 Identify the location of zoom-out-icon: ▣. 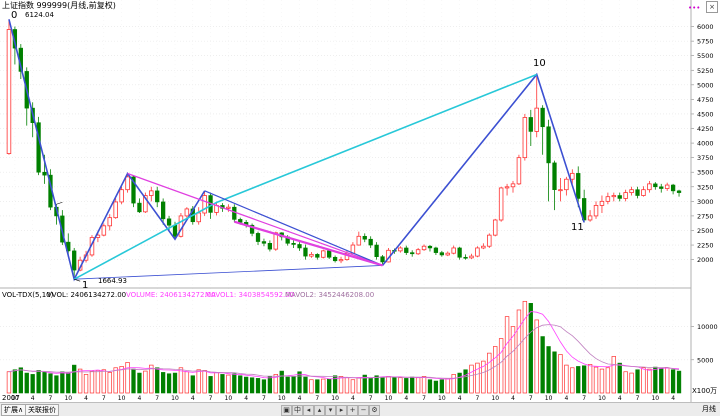
(286, 410).